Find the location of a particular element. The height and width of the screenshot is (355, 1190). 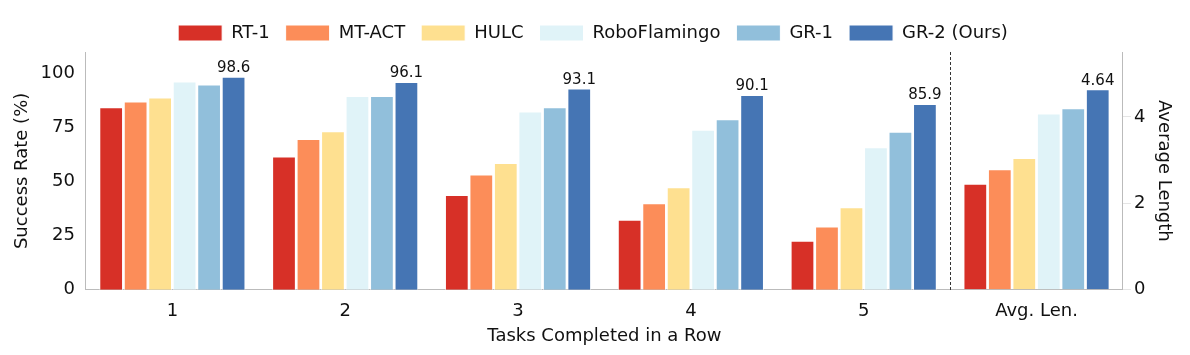

x-axis-title: Tasks Completed in a Row is located at coordinates (604, 334).